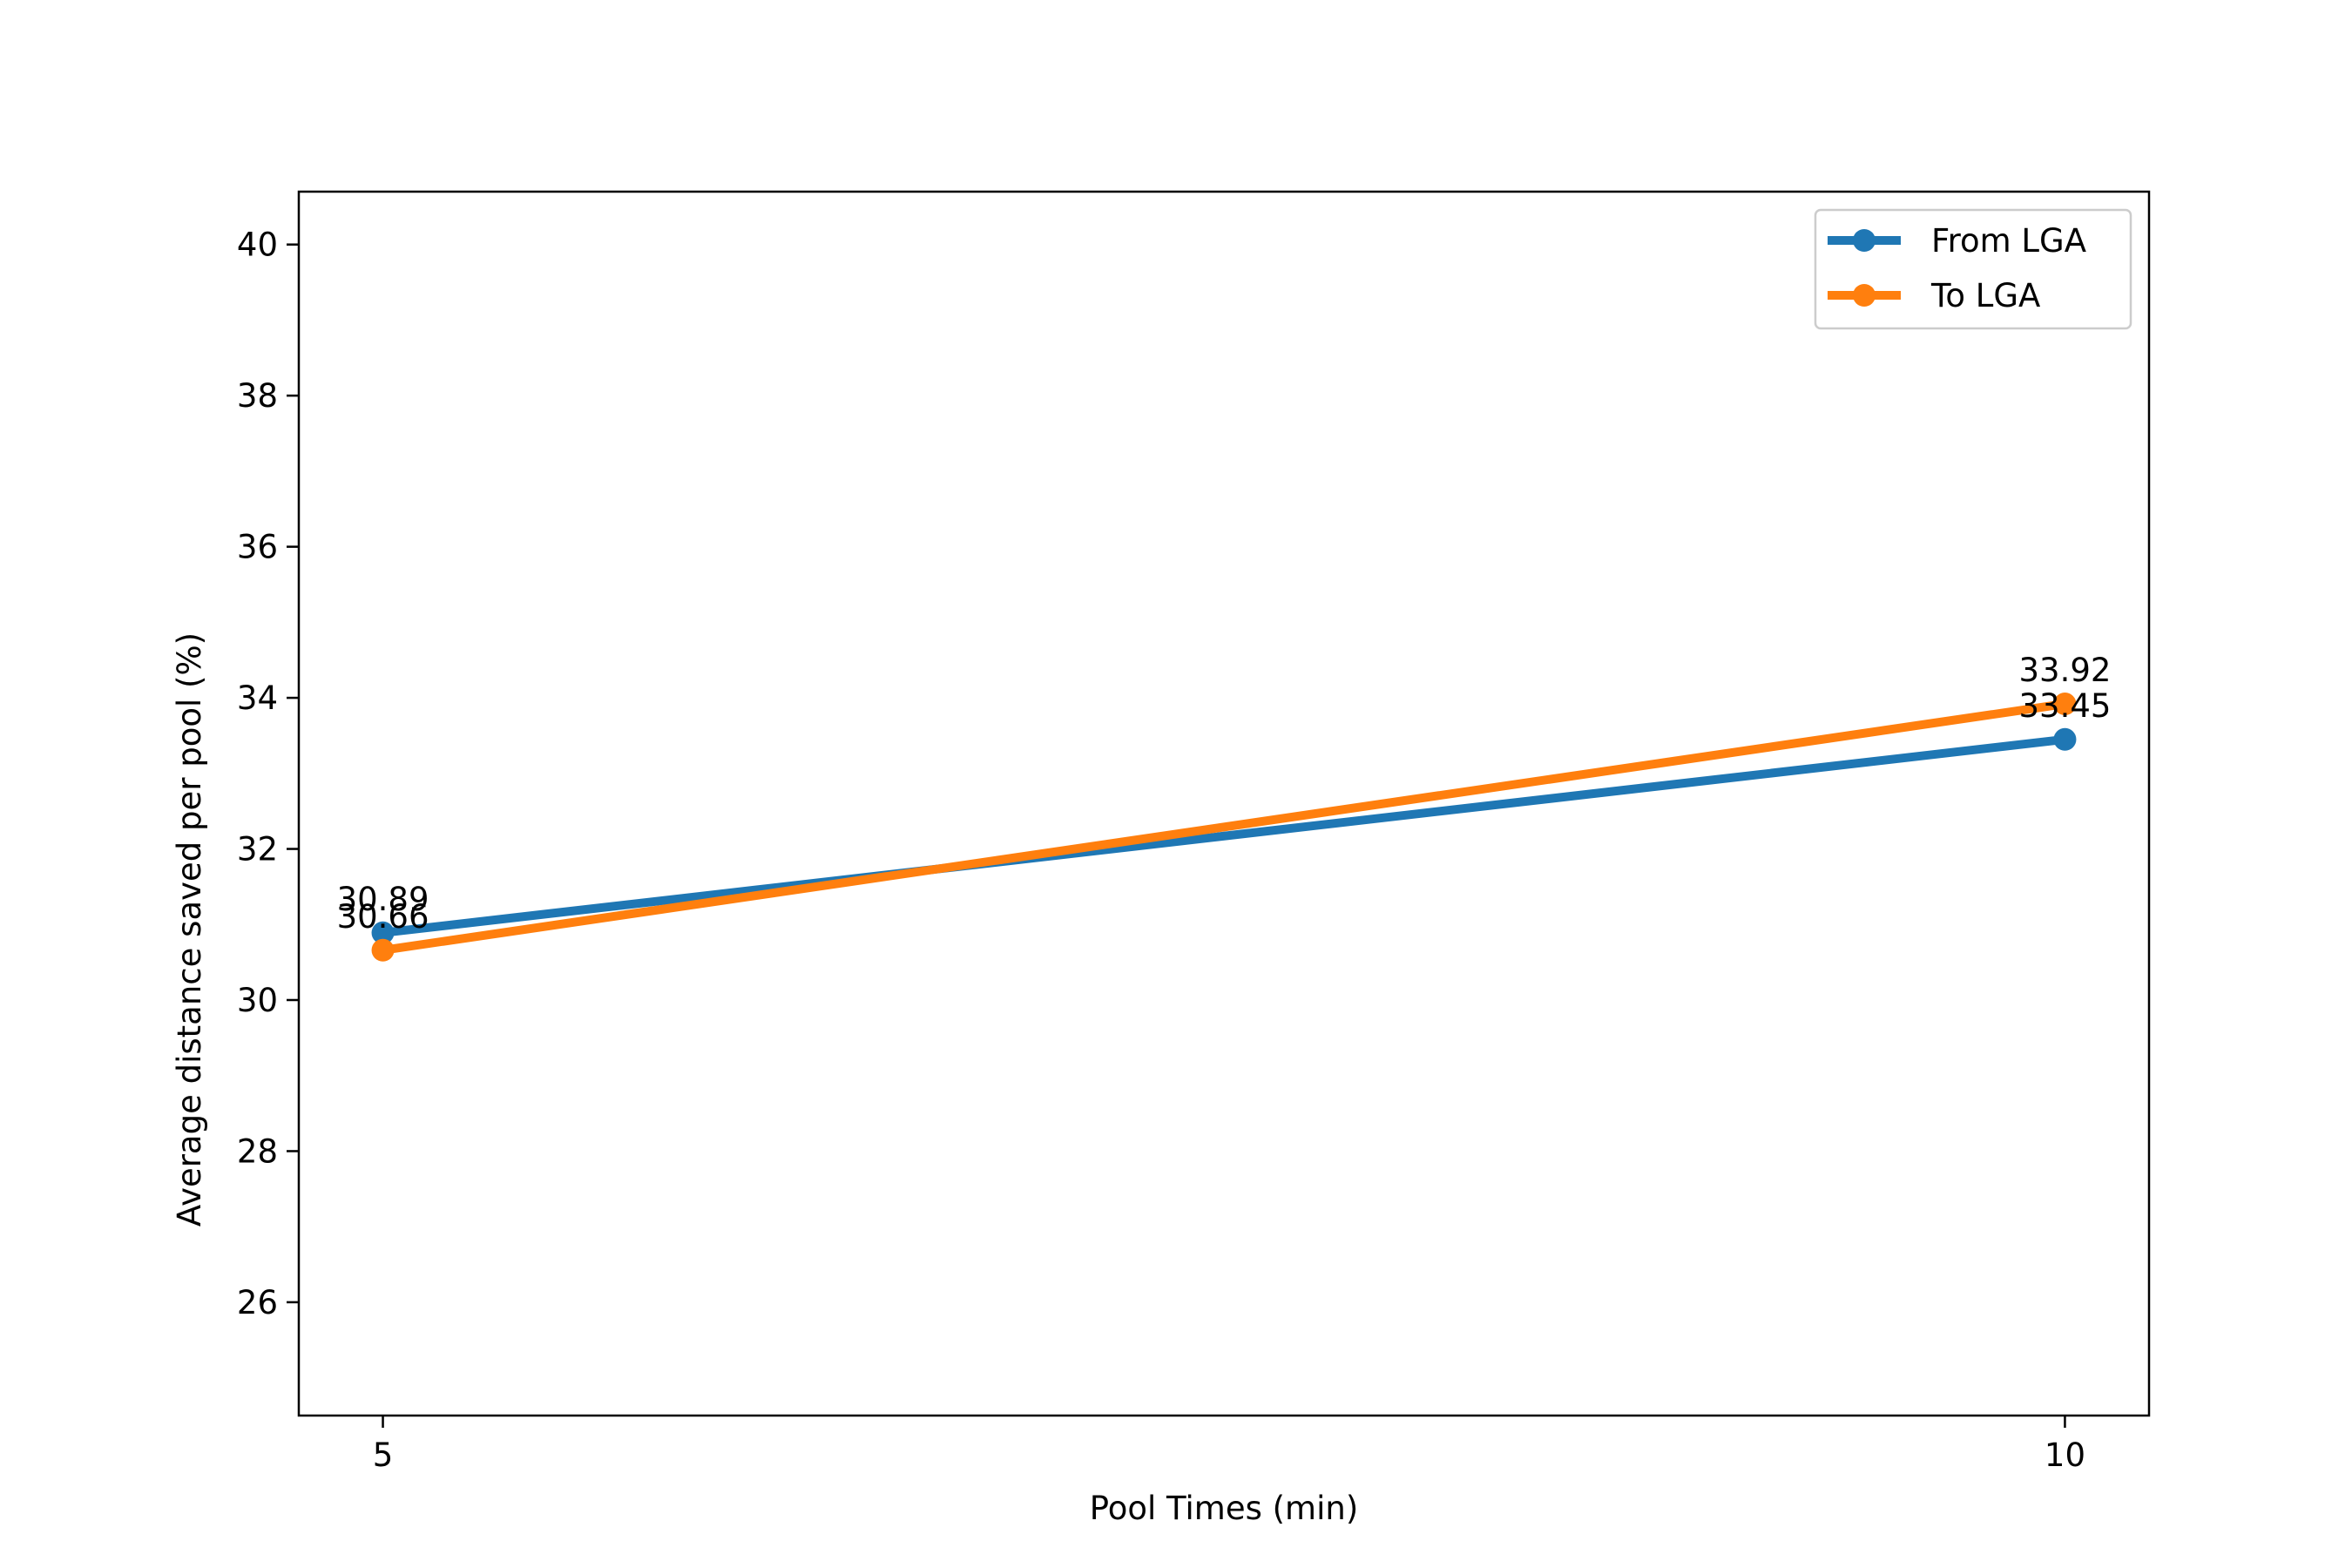 Image resolution: width=2352 pixels, height=1568 pixels. Describe the element at coordinates (383, 1455) in the screenshot. I see `x-tick-label-0: 5` at that location.